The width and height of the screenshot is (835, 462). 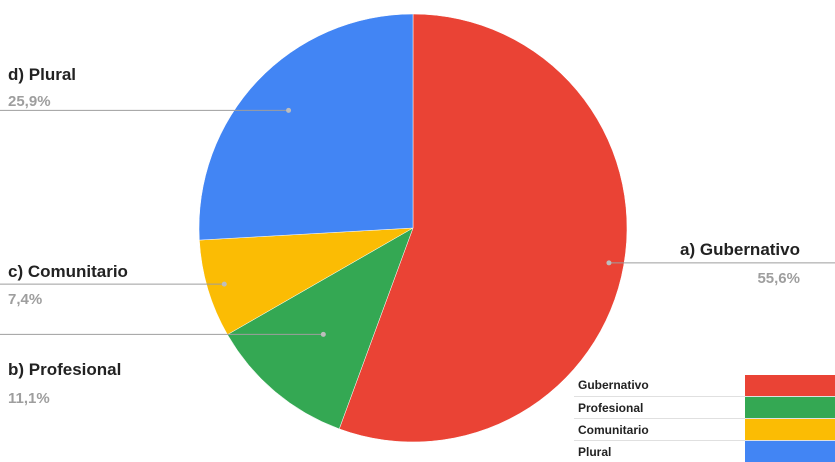 I want to click on slice-percent-plural: 25,9%, so click(x=29, y=101).